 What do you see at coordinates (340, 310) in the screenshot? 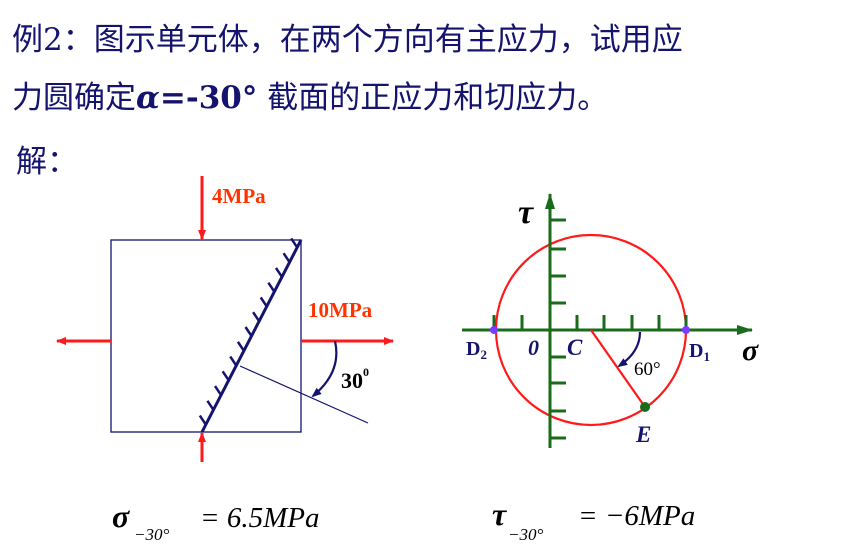
I see `horizontal-stress-label: 10MPa` at bounding box center [340, 310].